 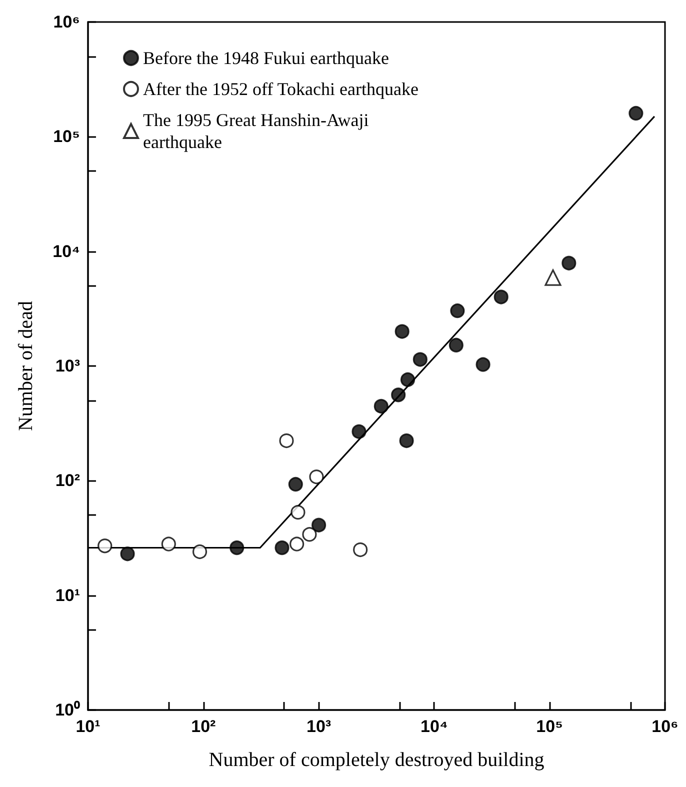 What do you see at coordinates (66, 22) in the screenshot?
I see `y-tick-label: 10⁶` at bounding box center [66, 22].